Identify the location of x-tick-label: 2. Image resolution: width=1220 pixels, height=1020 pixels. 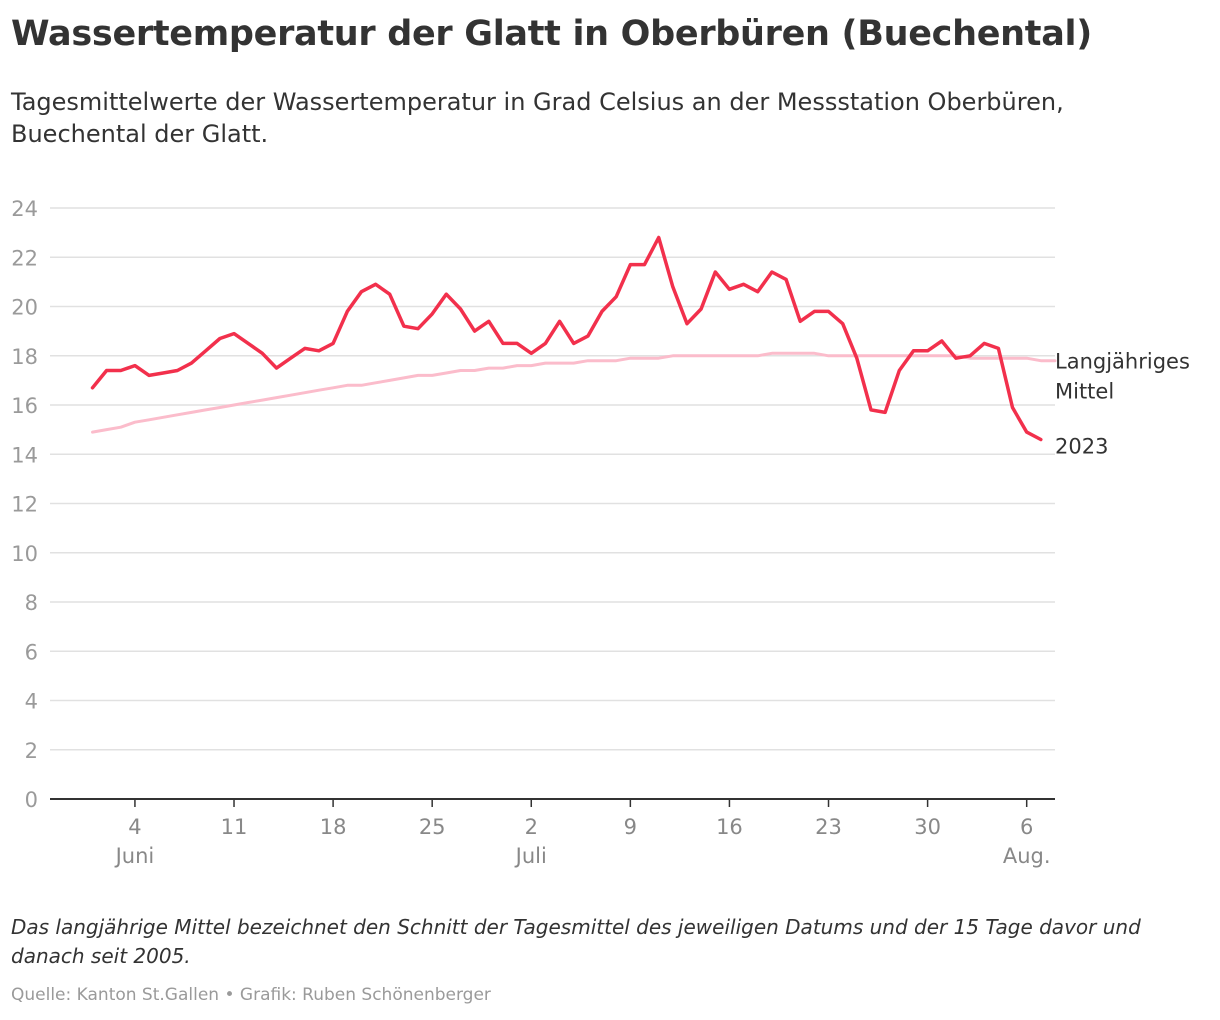
(531, 827).